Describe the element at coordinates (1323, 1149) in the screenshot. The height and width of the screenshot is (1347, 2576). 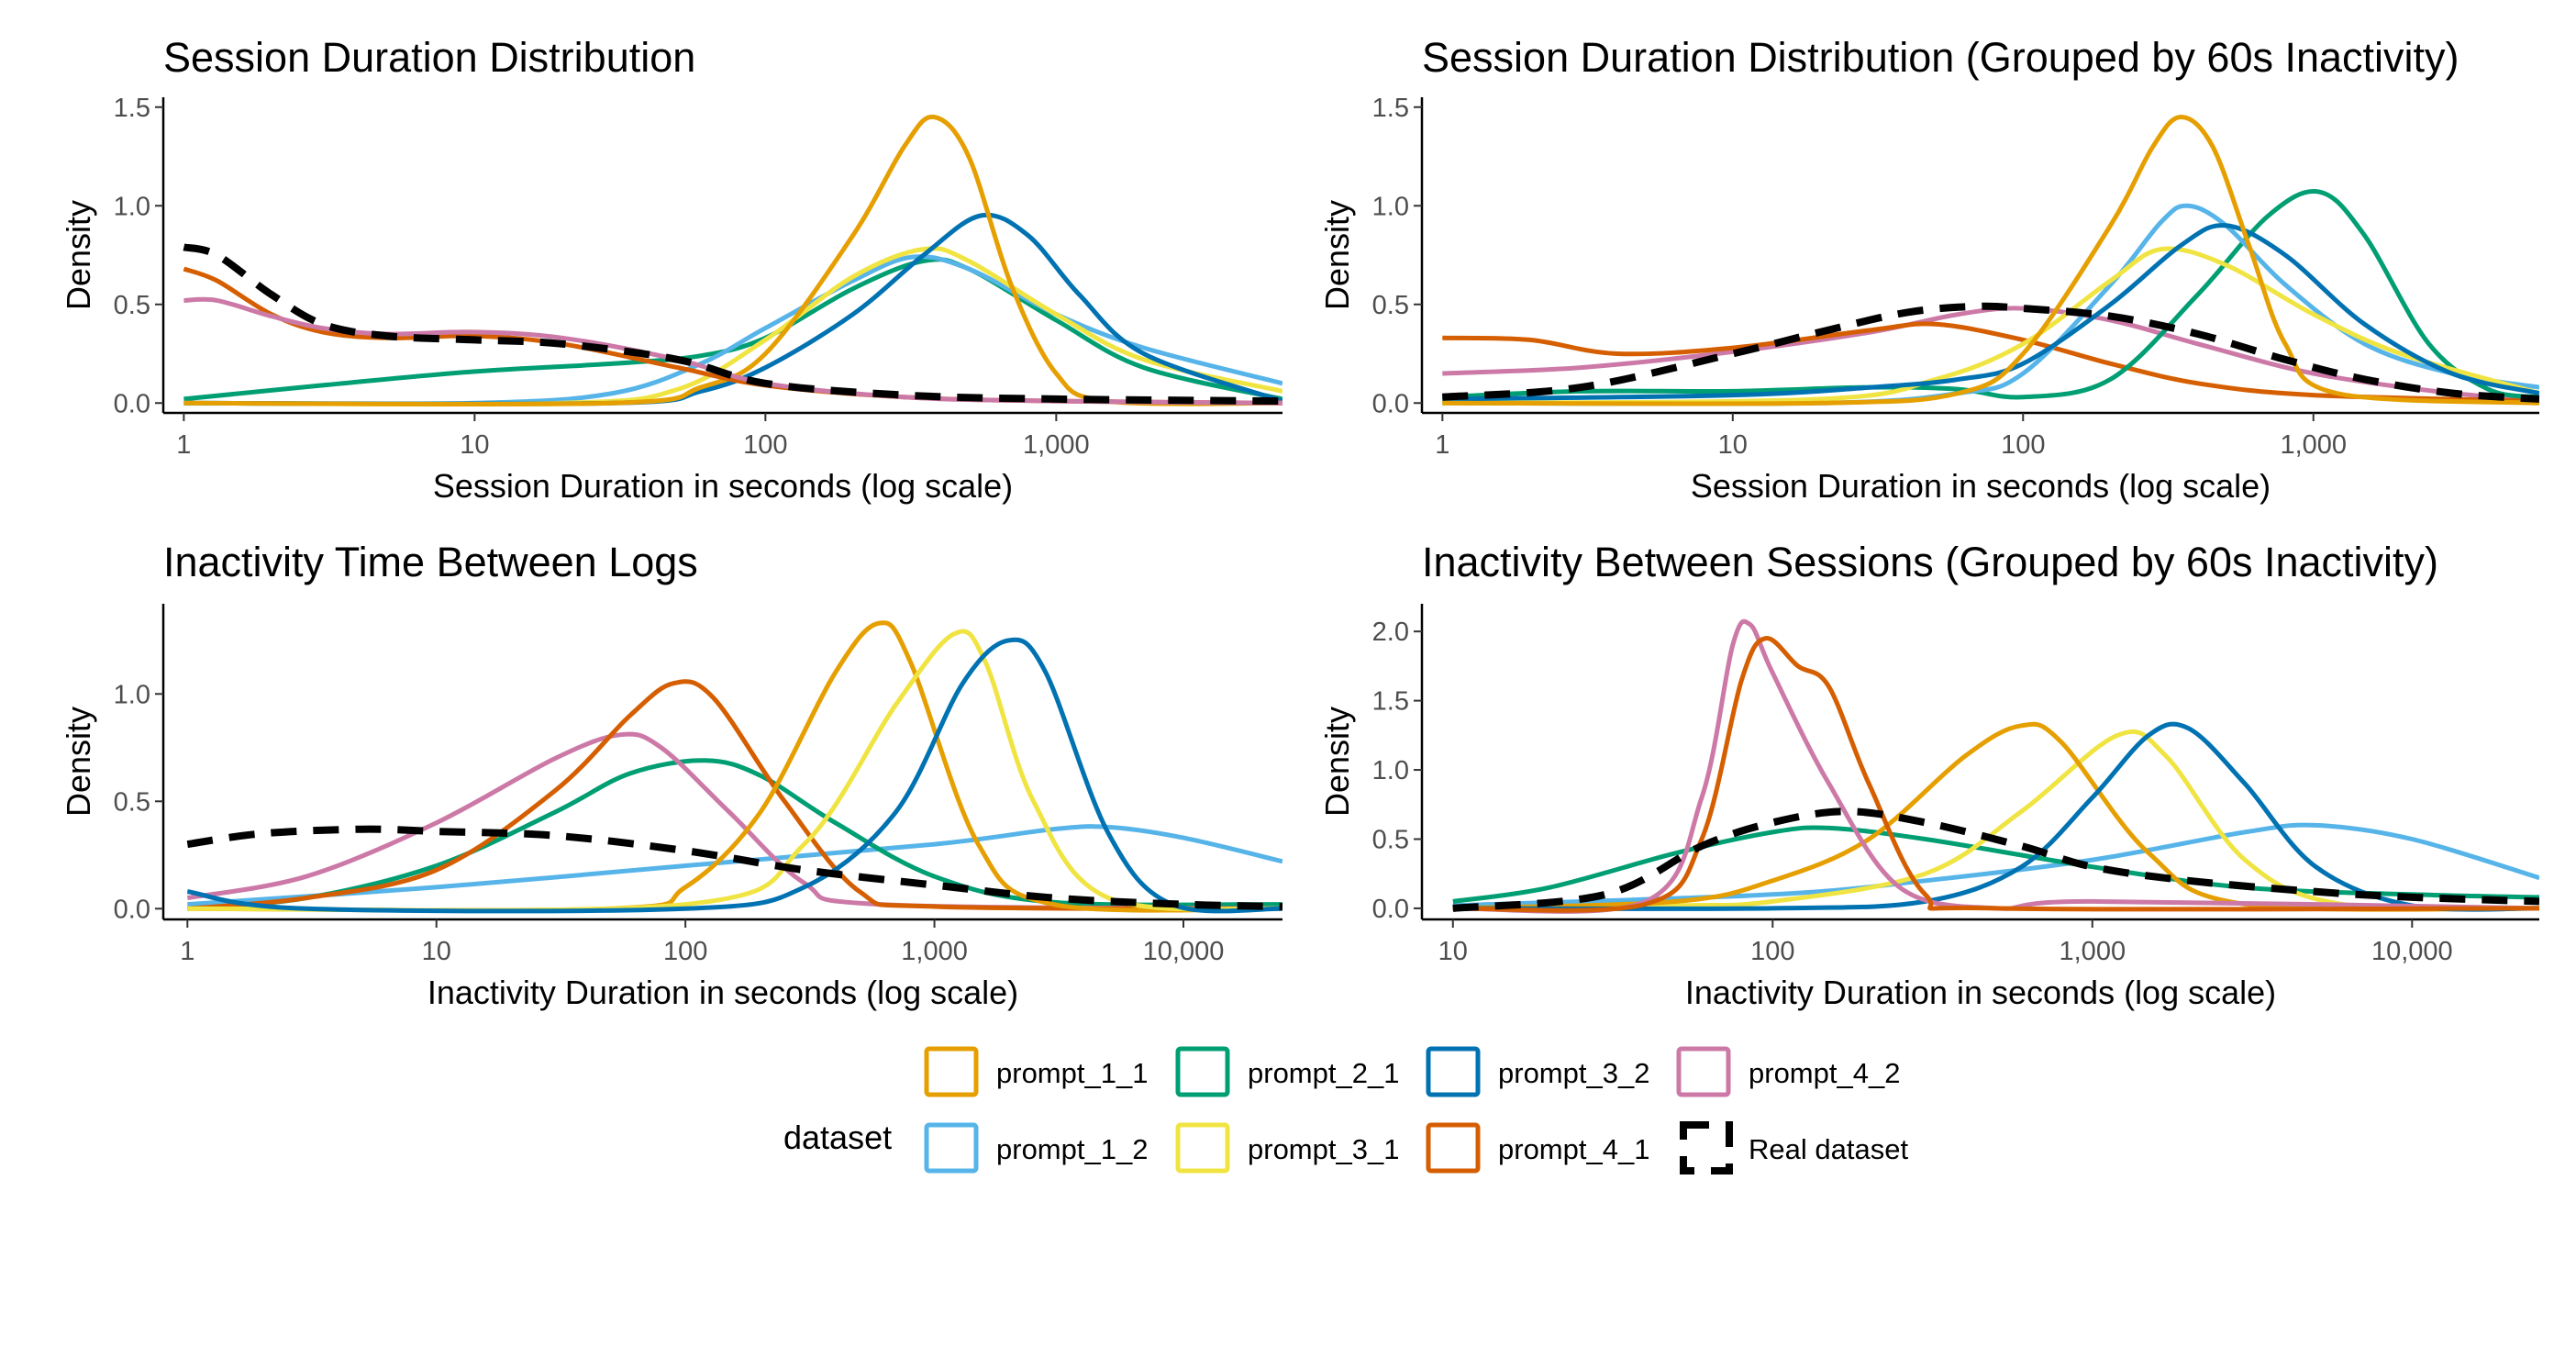
I see `legend-label: prompt_3_1` at that location.